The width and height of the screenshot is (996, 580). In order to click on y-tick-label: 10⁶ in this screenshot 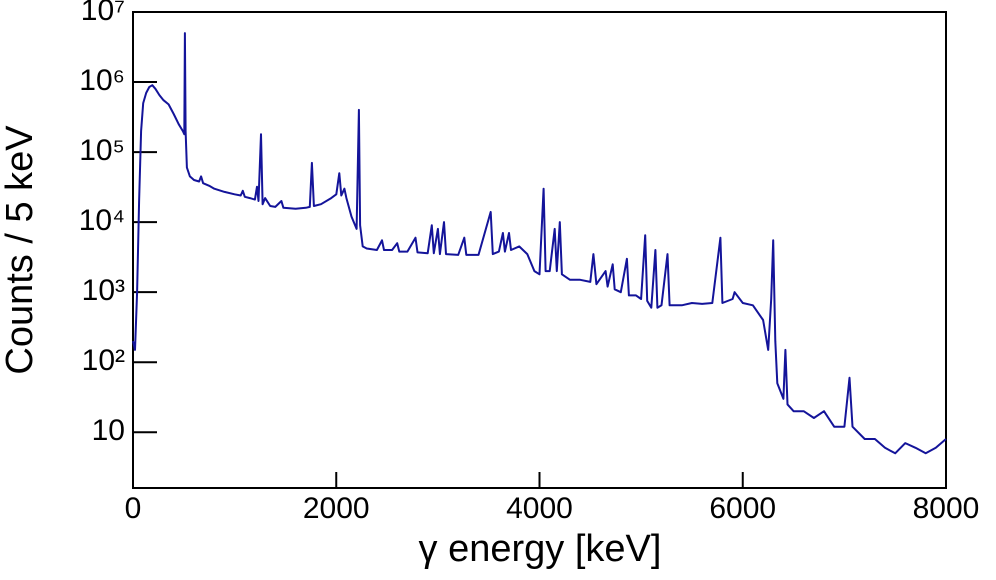, I will do `click(102, 80)`.